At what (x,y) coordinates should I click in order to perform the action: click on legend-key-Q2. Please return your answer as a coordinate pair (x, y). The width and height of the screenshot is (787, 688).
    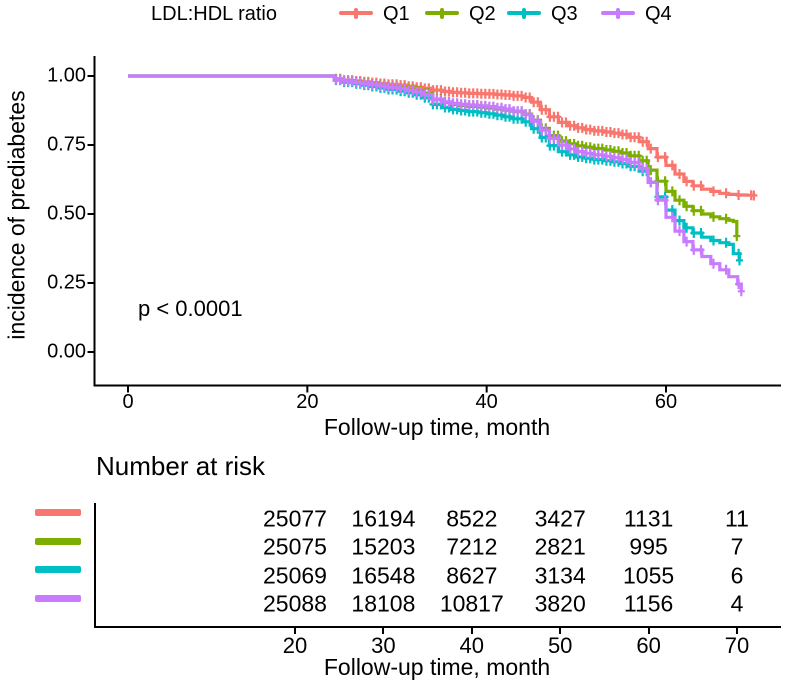
    Looking at the image, I should click on (442, 13).